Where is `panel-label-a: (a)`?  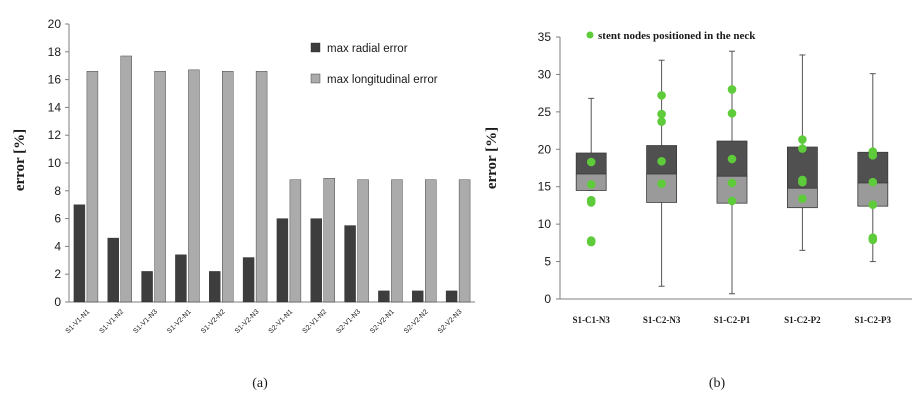
panel-label-a: (a) is located at coordinates (260, 383).